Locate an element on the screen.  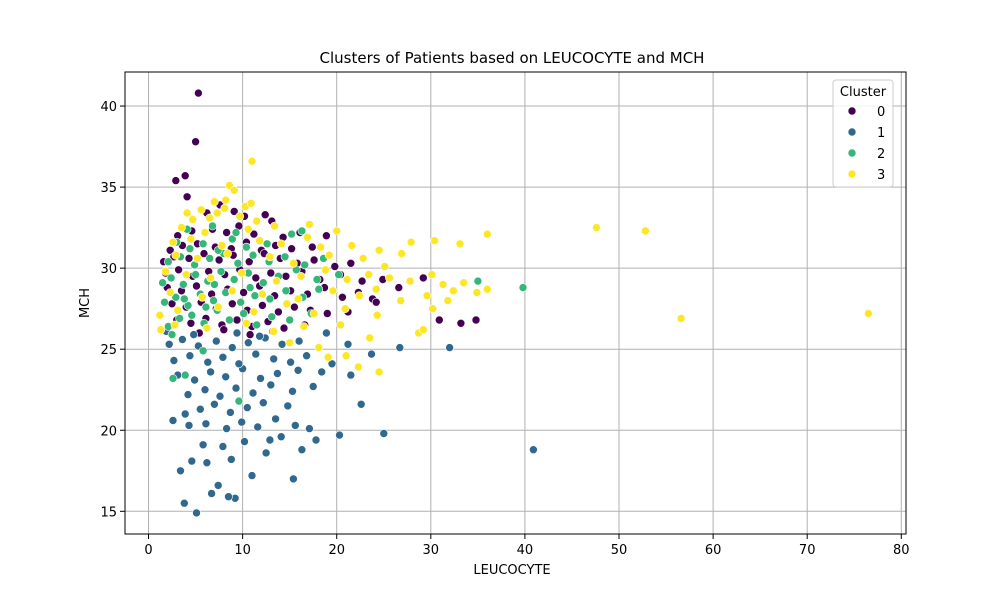
y-axis-label: MCH is located at coordinates (85, 303).